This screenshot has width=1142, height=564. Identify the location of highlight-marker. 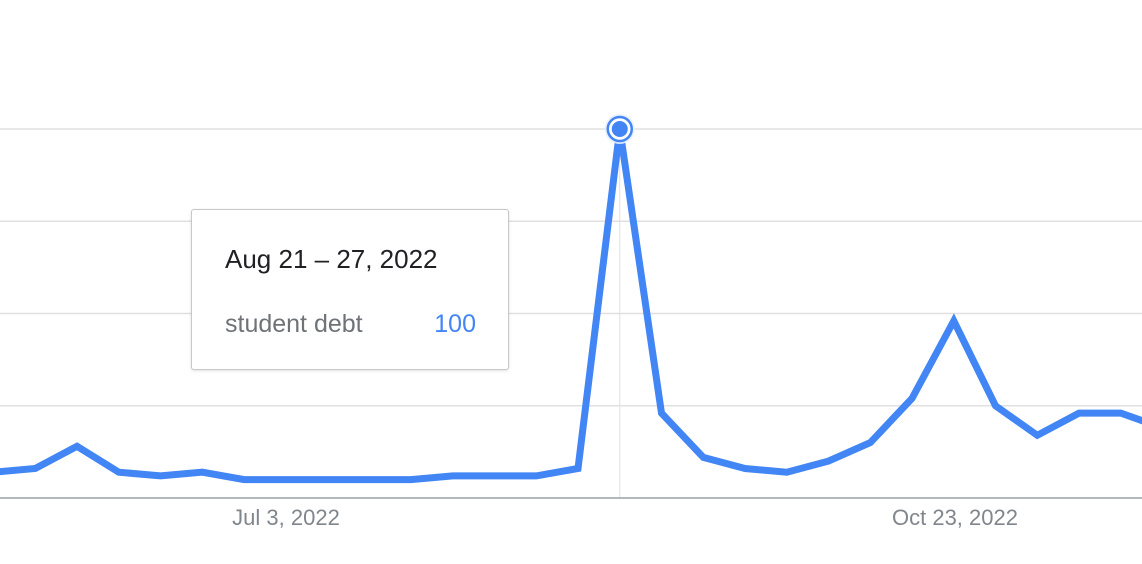
(619, 129).